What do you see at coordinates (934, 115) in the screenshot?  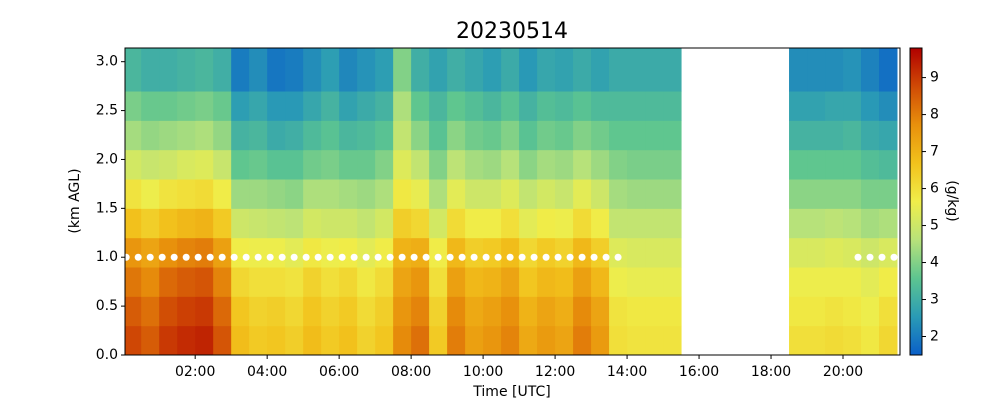 I see `colorbar-tick-label: 8` at bounding box center [934, 115].